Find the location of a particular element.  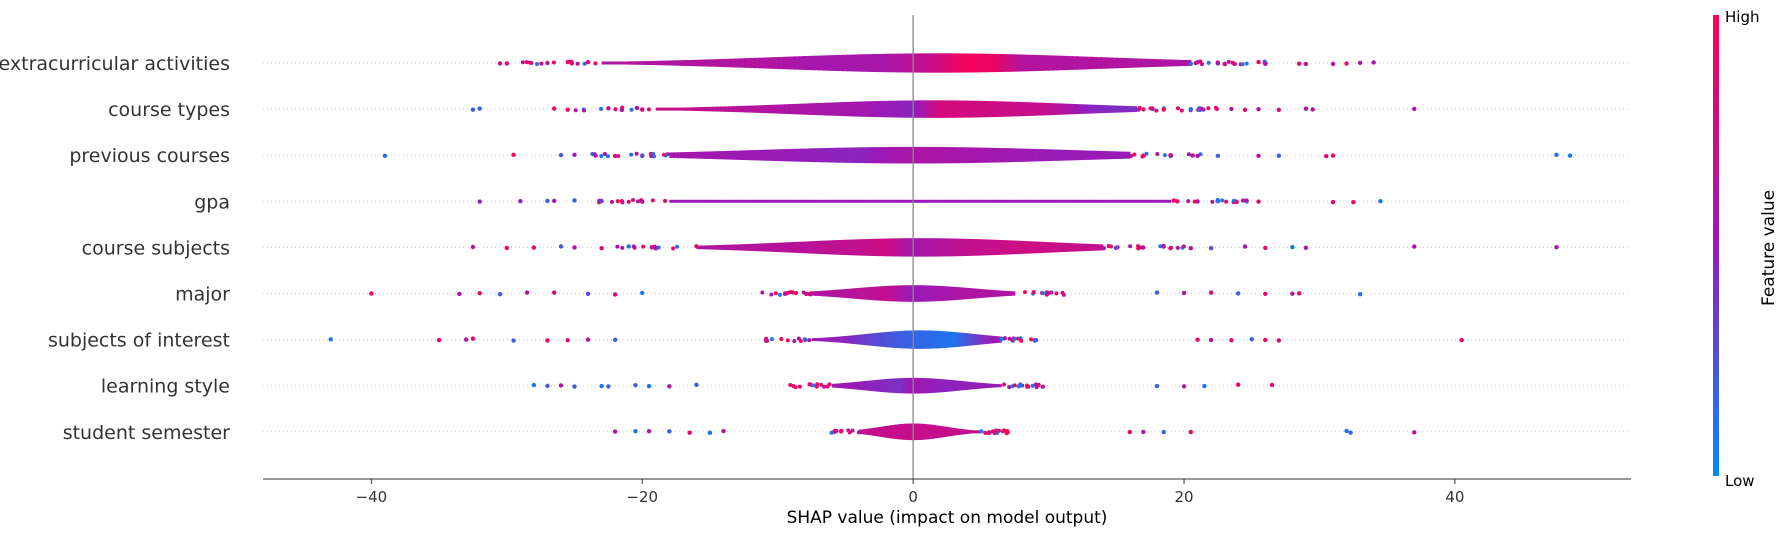

x-tick-label: 20 is located at coordinates (1183, 497).